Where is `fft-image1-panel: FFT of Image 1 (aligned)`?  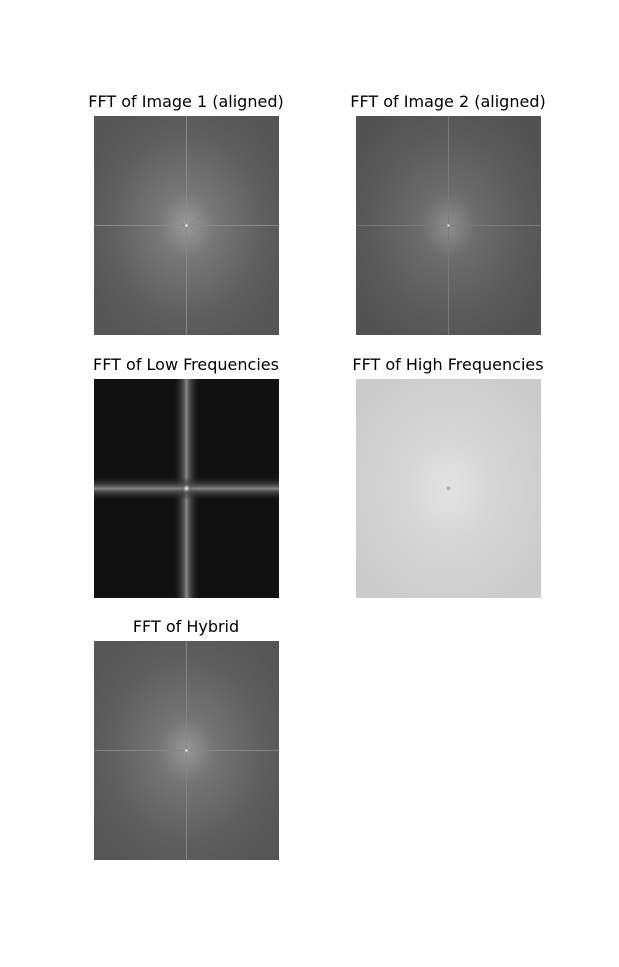 fft-image1-panel: FFT of Image 1 (aligned) is located at coordinates (186, 213).